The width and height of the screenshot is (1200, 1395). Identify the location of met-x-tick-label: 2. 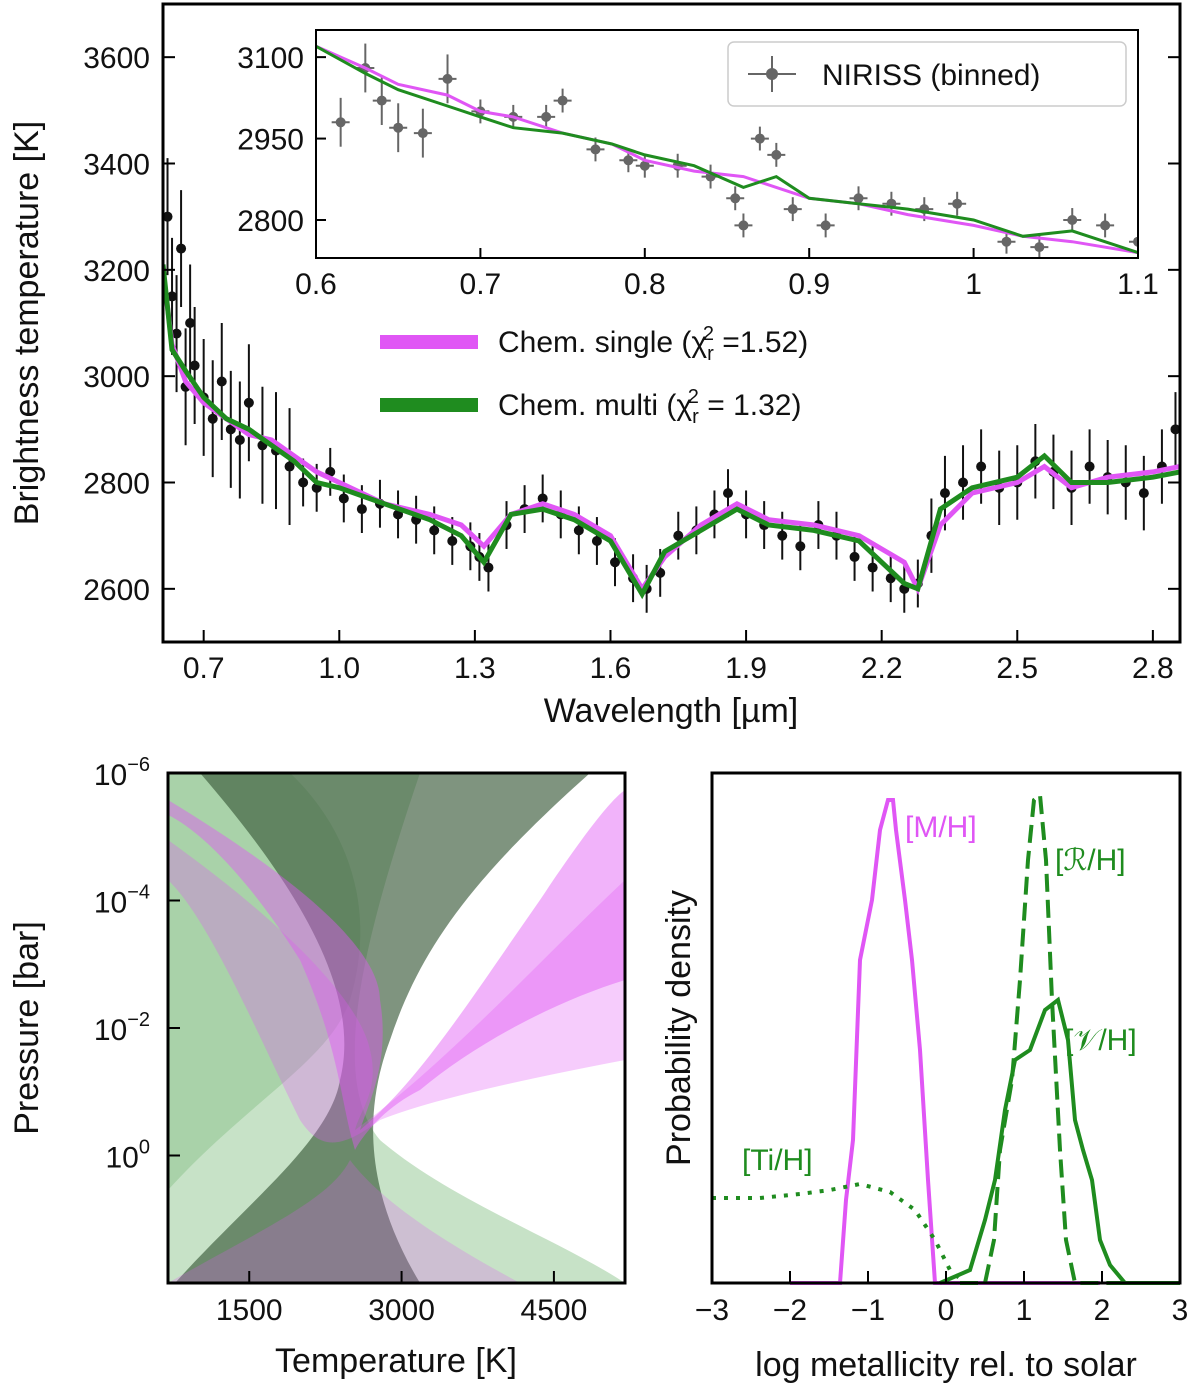
(1102, 1310).